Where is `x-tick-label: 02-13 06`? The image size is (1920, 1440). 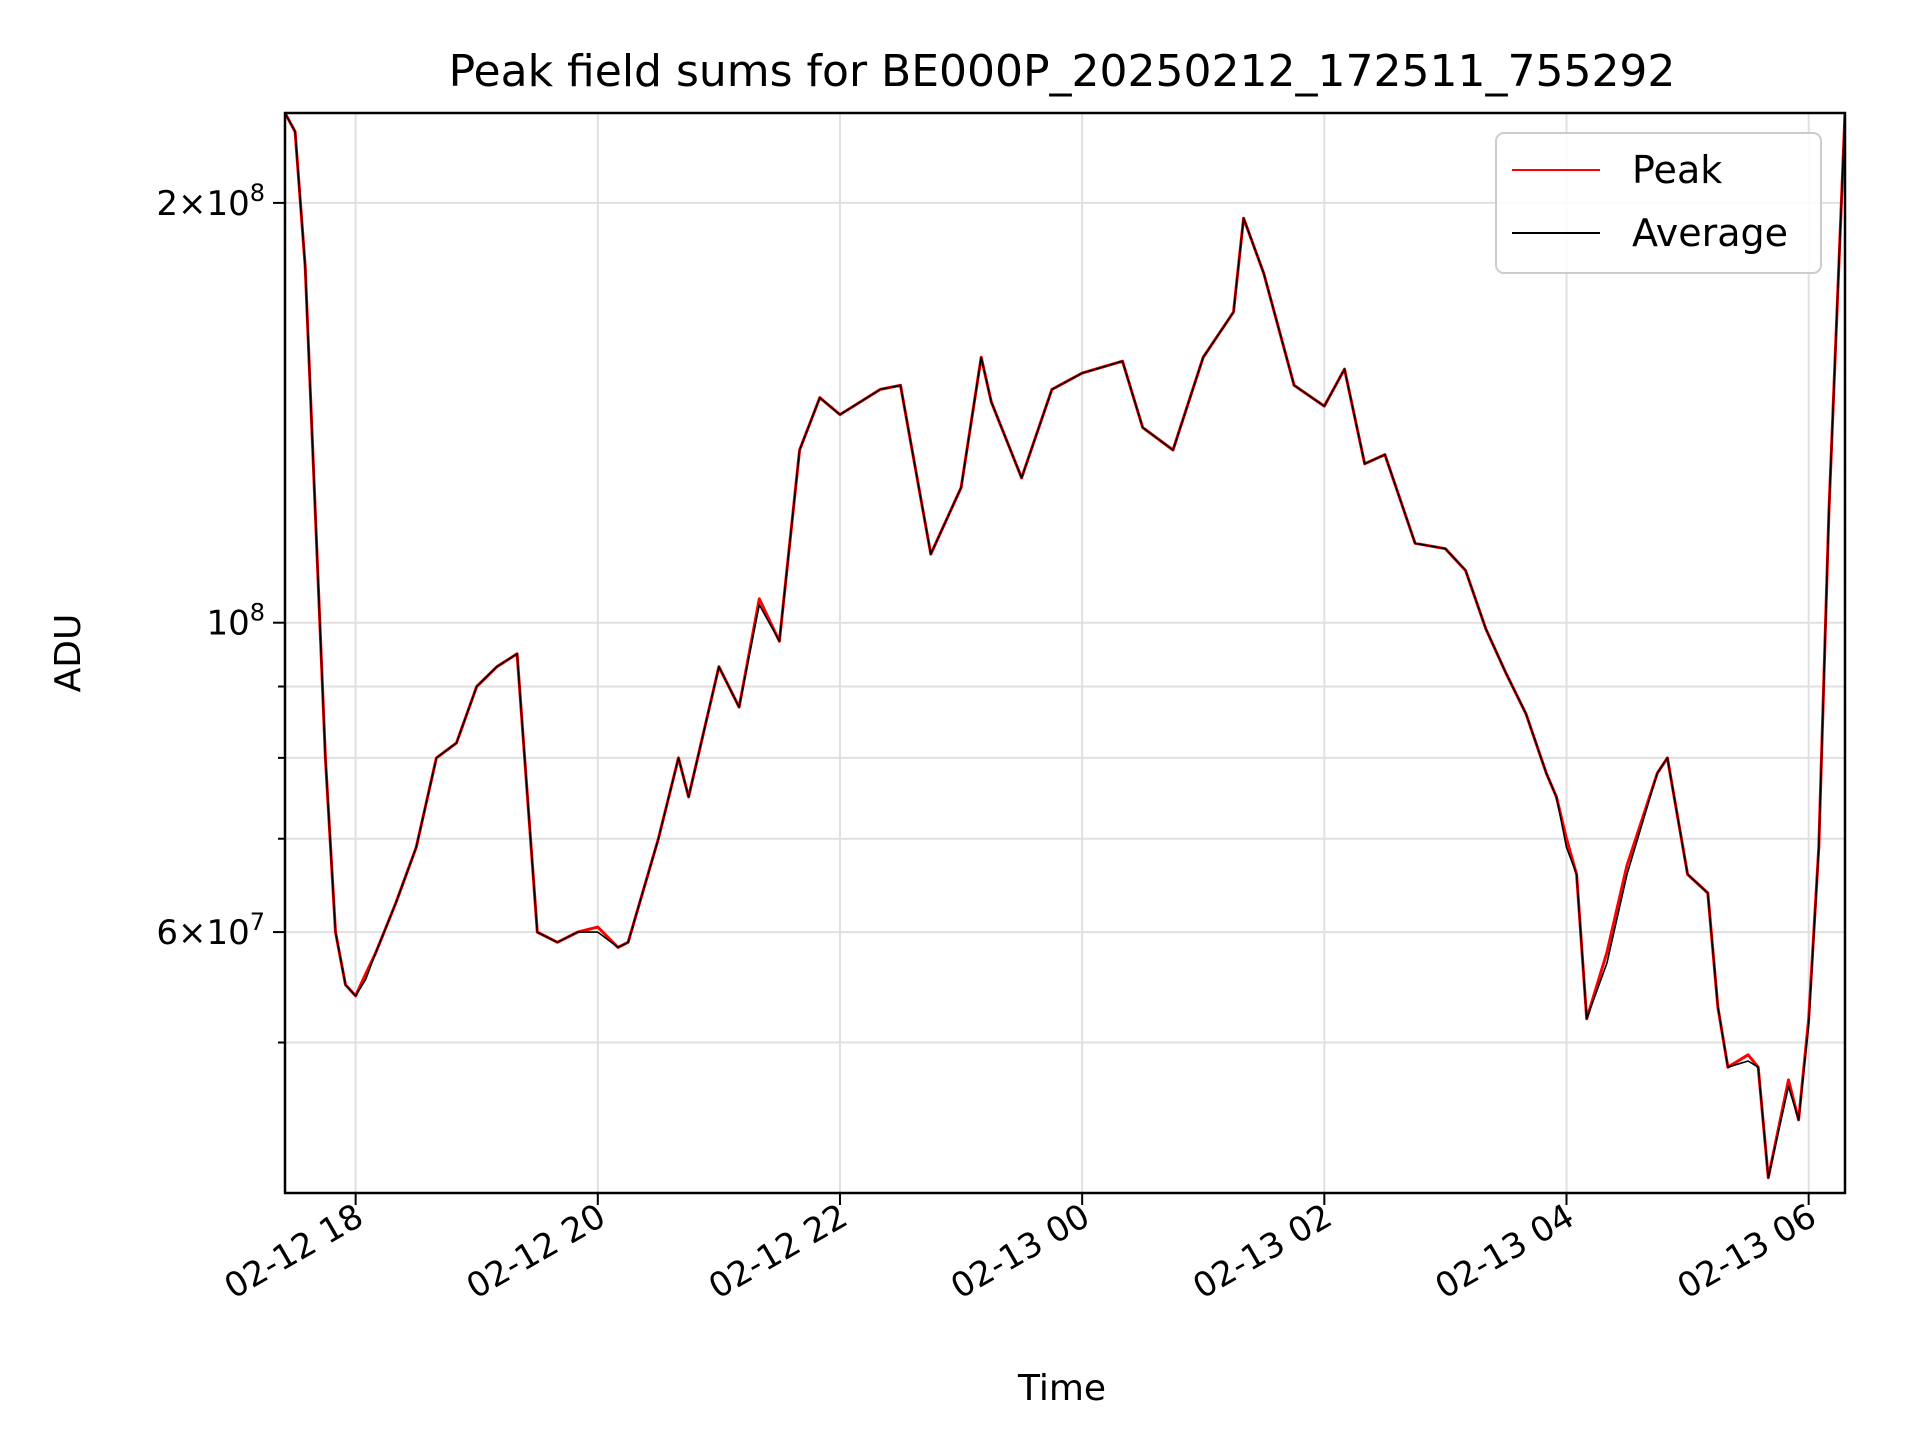
x-tick-label: 02-13 06 is located at coordinates (1747, 1251).